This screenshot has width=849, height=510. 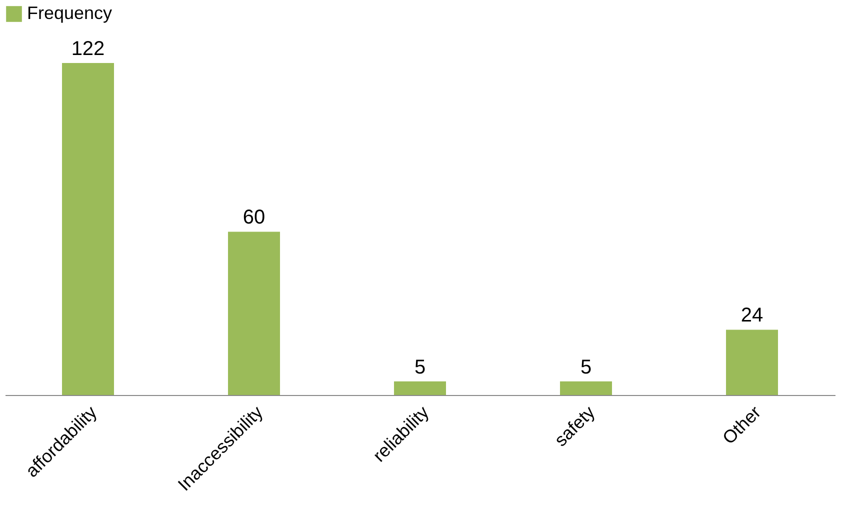 I want to click on data-label: 24, so click(x=752, y=315).